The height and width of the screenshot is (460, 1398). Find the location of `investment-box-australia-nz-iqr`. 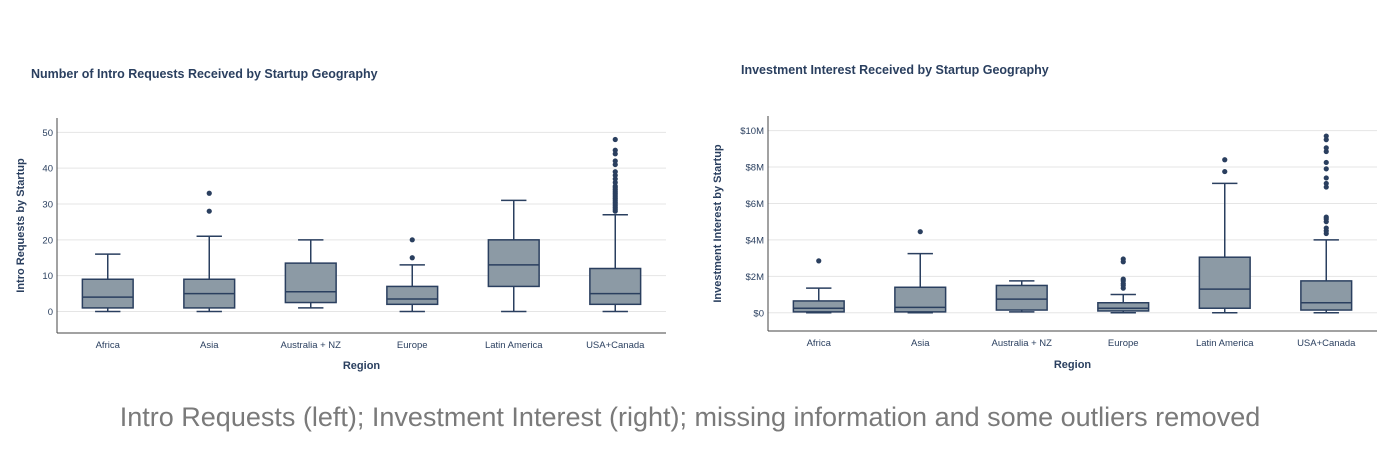

investment-box-australia-nz-iqr is located at coordinates (1021, 297).